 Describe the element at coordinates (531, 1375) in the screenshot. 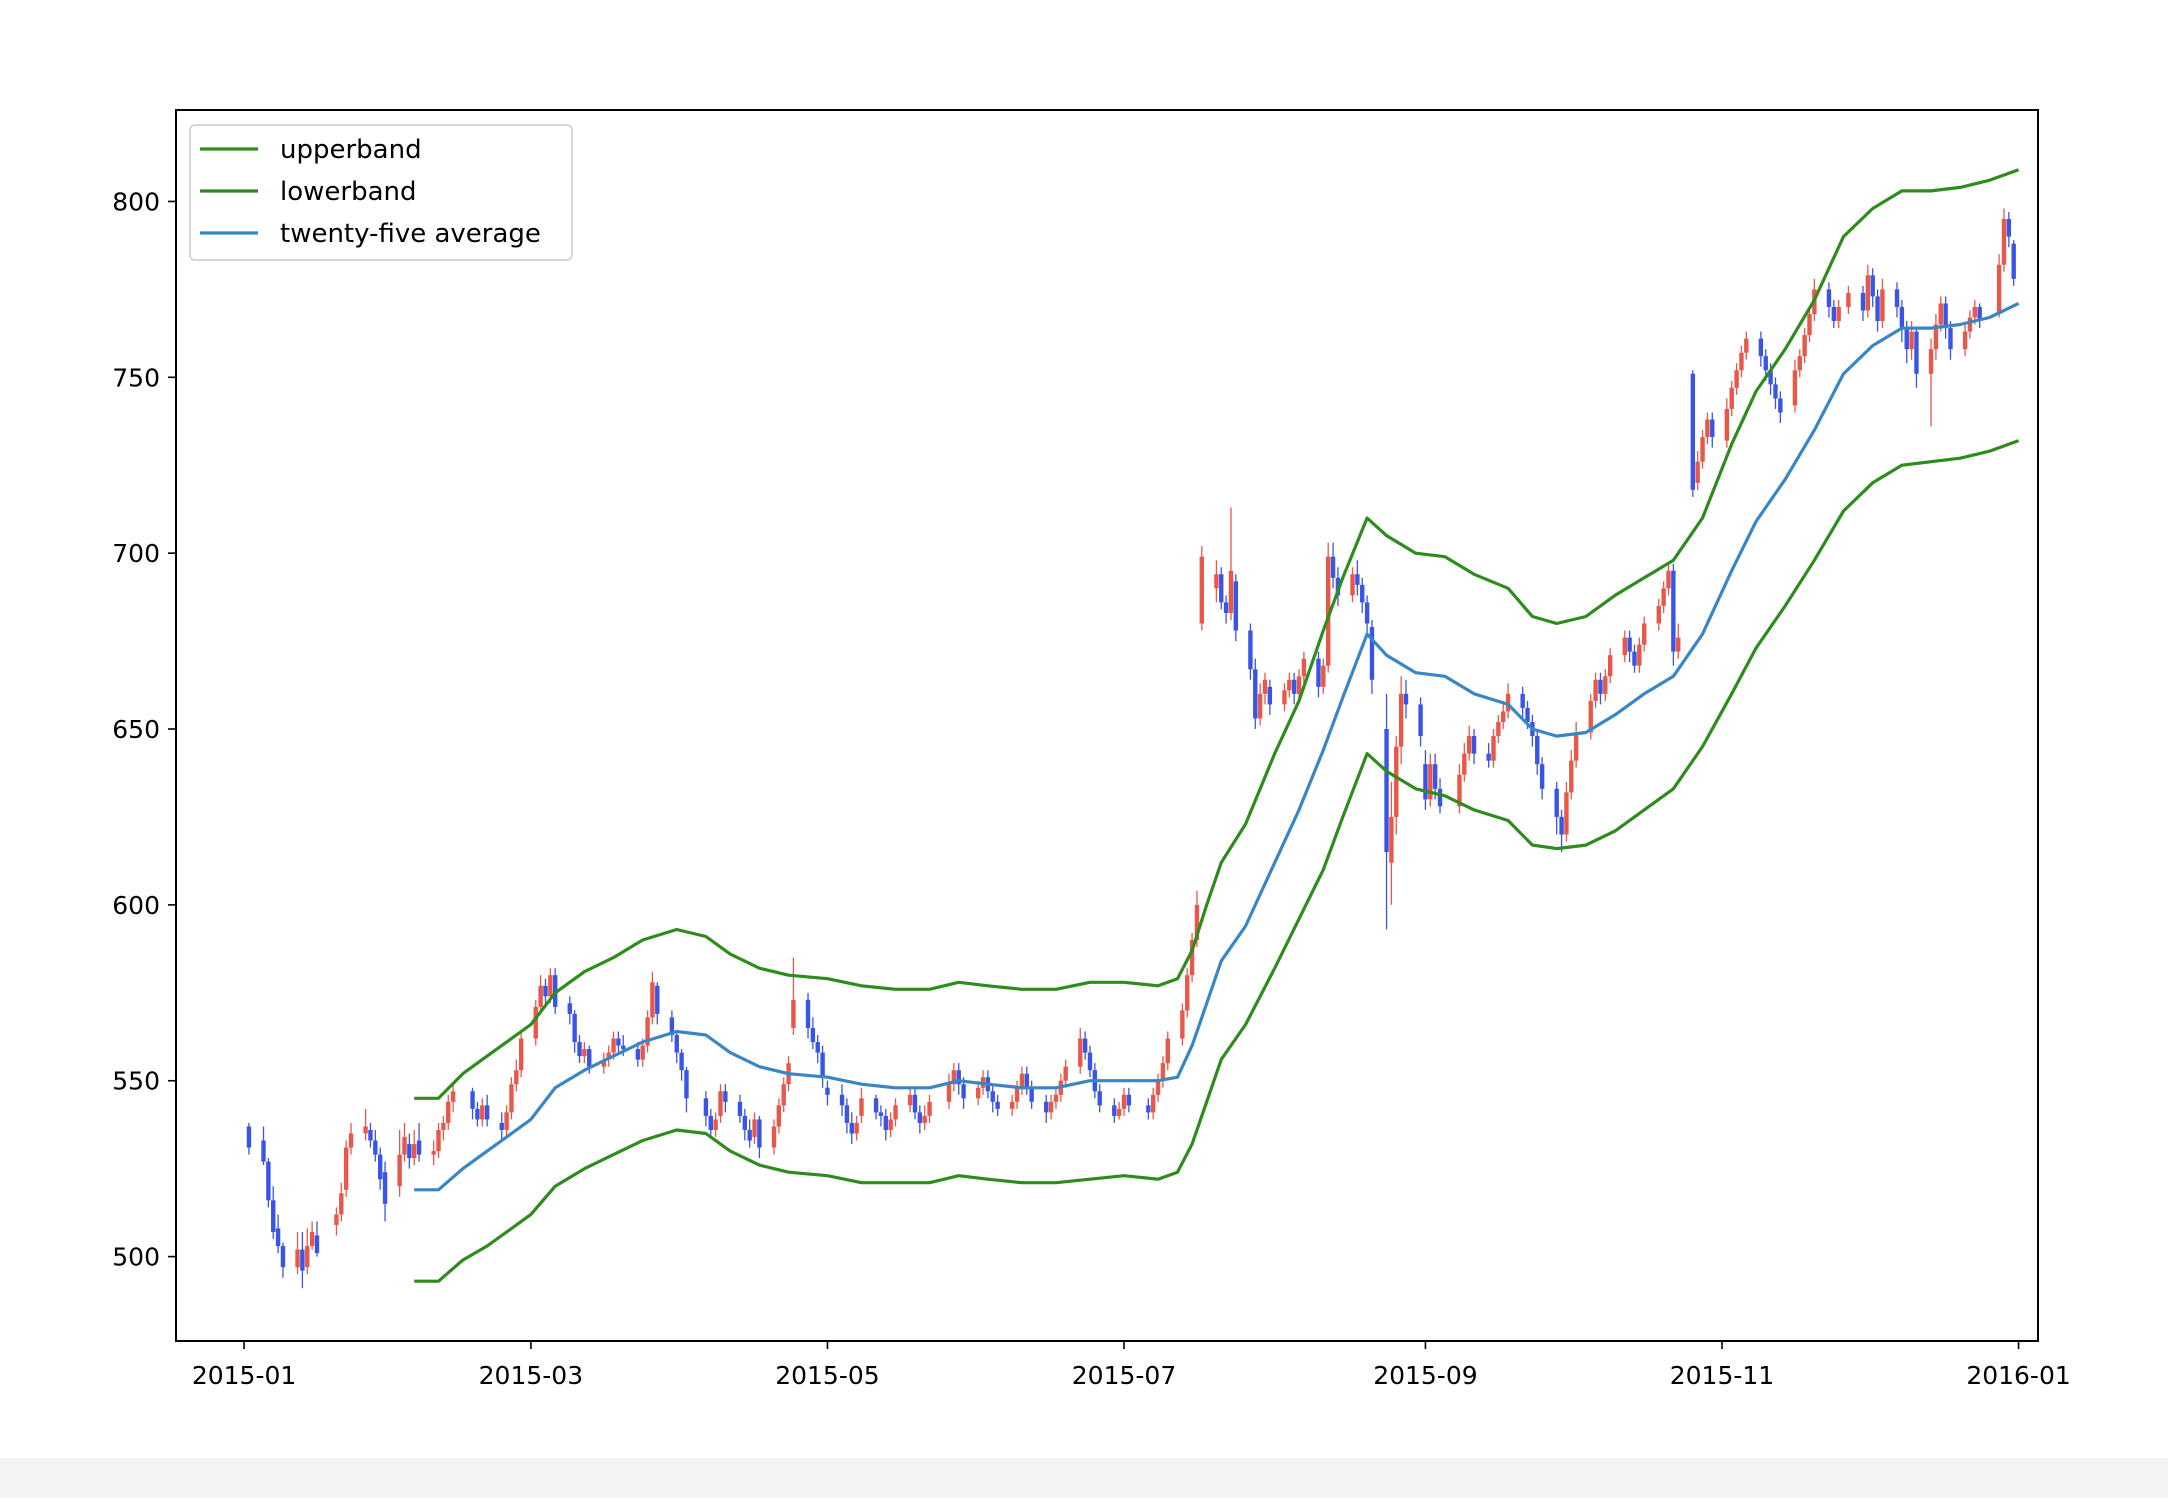

I see `x-tick-label: 2015-03` at that location.